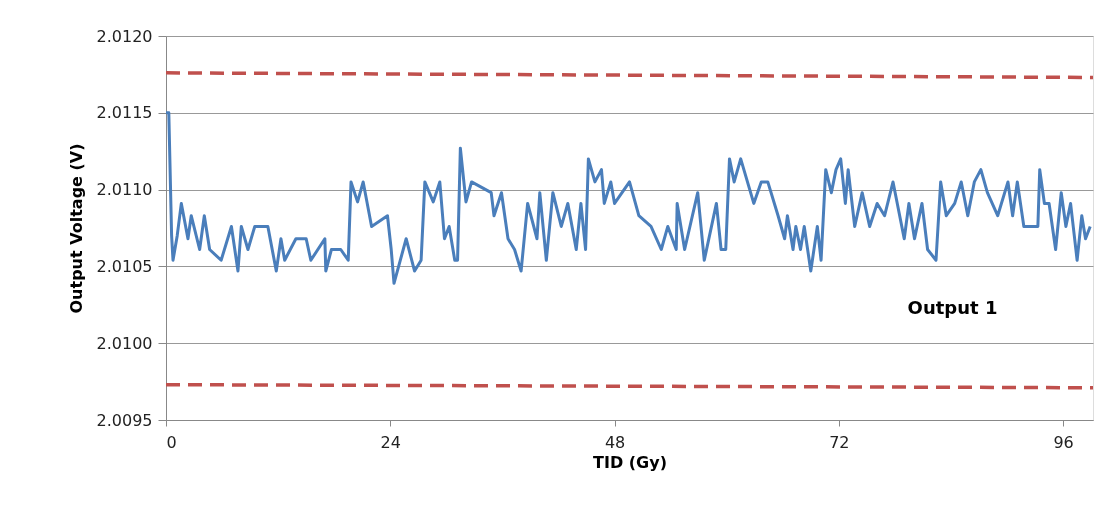 The image size is (1115, 526). What do you see at coordinates (952, 307) in the screenshot?
I see `annotation: Output 1` at bounding box center [952, 307].